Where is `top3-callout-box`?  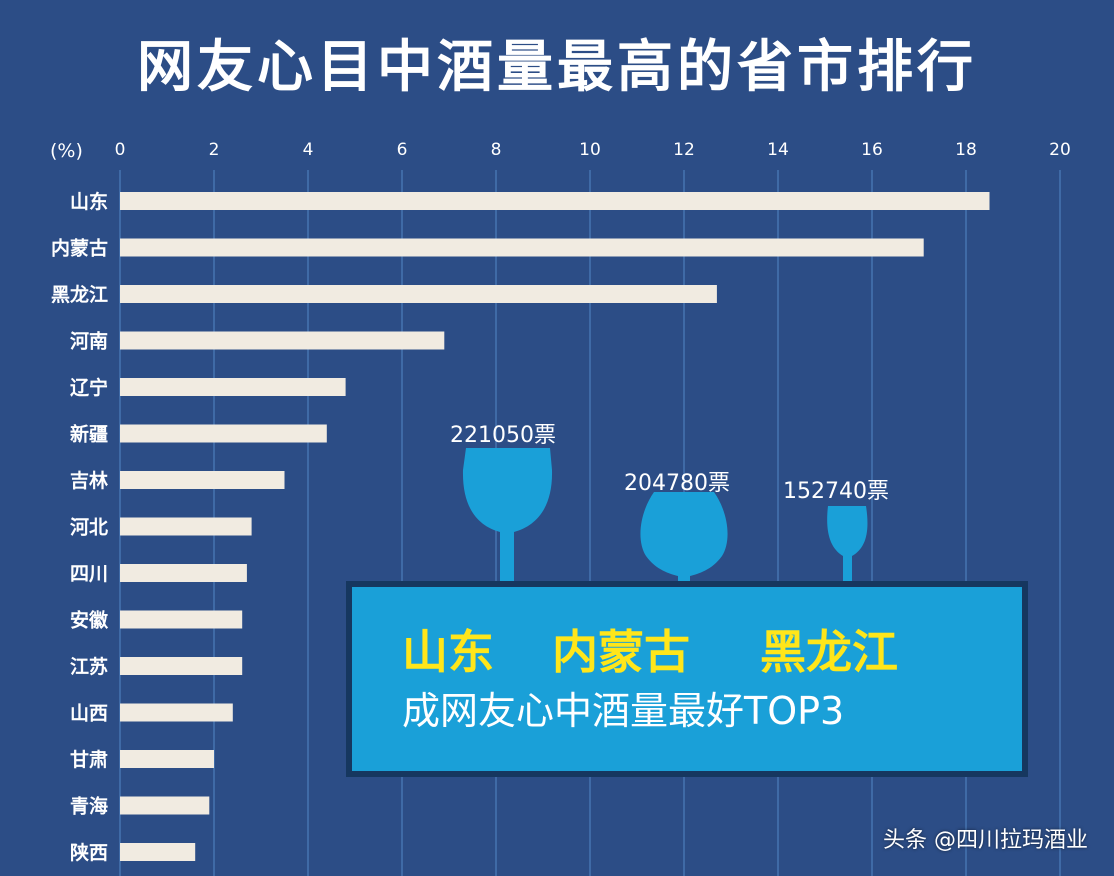
top3-callout-box is located at coordinates (687, 679).